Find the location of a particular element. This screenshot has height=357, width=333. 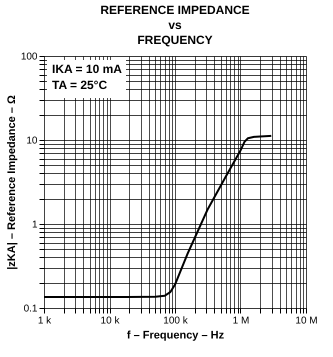

x-axis-title: f – Frequency – Hz is located at coordinates (175, 336).